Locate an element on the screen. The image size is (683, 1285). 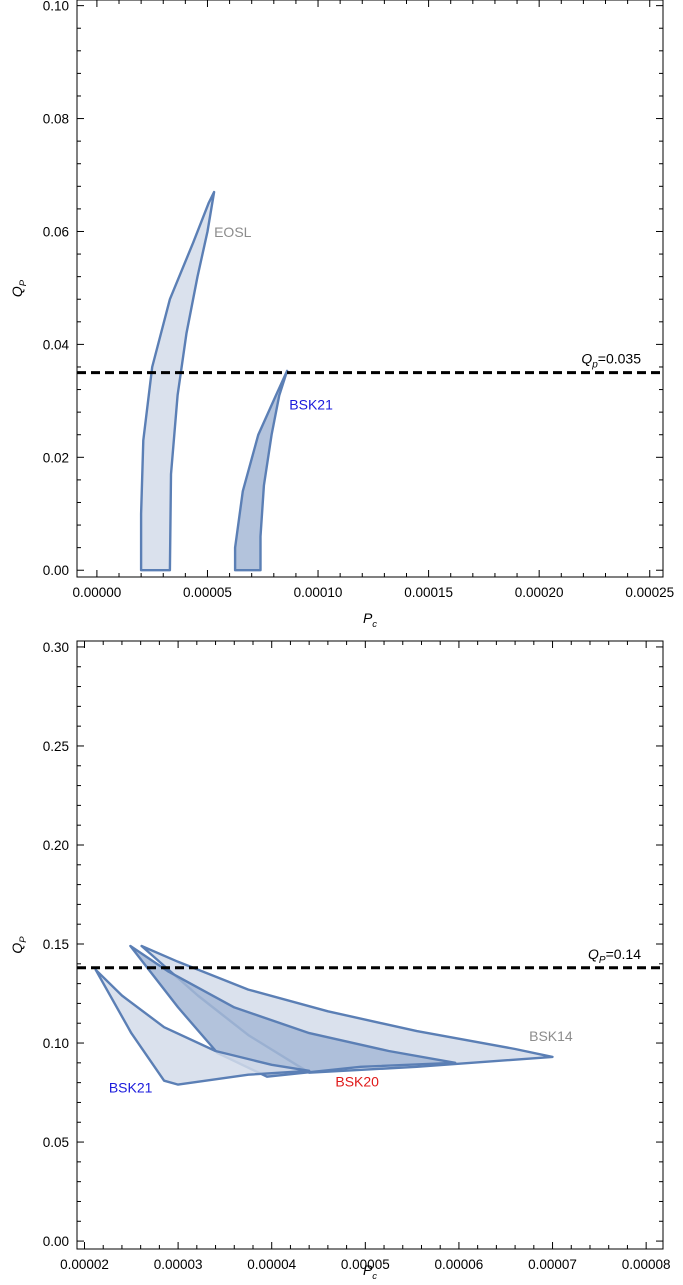
x-tick-label: 0.00008 is located at coordinates (646, 1264).